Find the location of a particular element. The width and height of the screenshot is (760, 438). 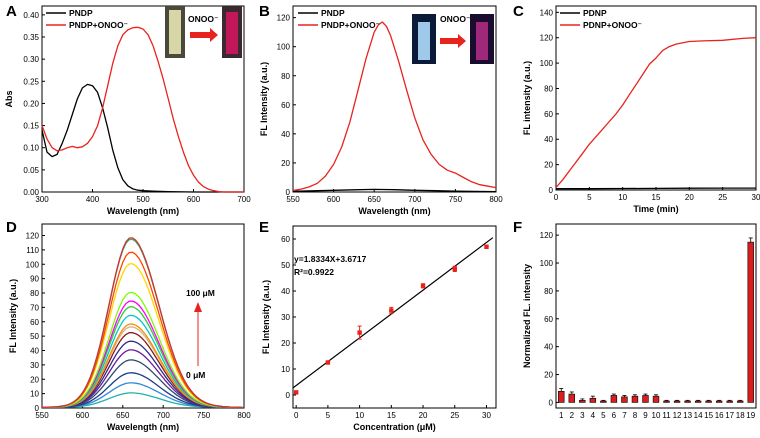

series-line-control is located at coordinates (656, 188).